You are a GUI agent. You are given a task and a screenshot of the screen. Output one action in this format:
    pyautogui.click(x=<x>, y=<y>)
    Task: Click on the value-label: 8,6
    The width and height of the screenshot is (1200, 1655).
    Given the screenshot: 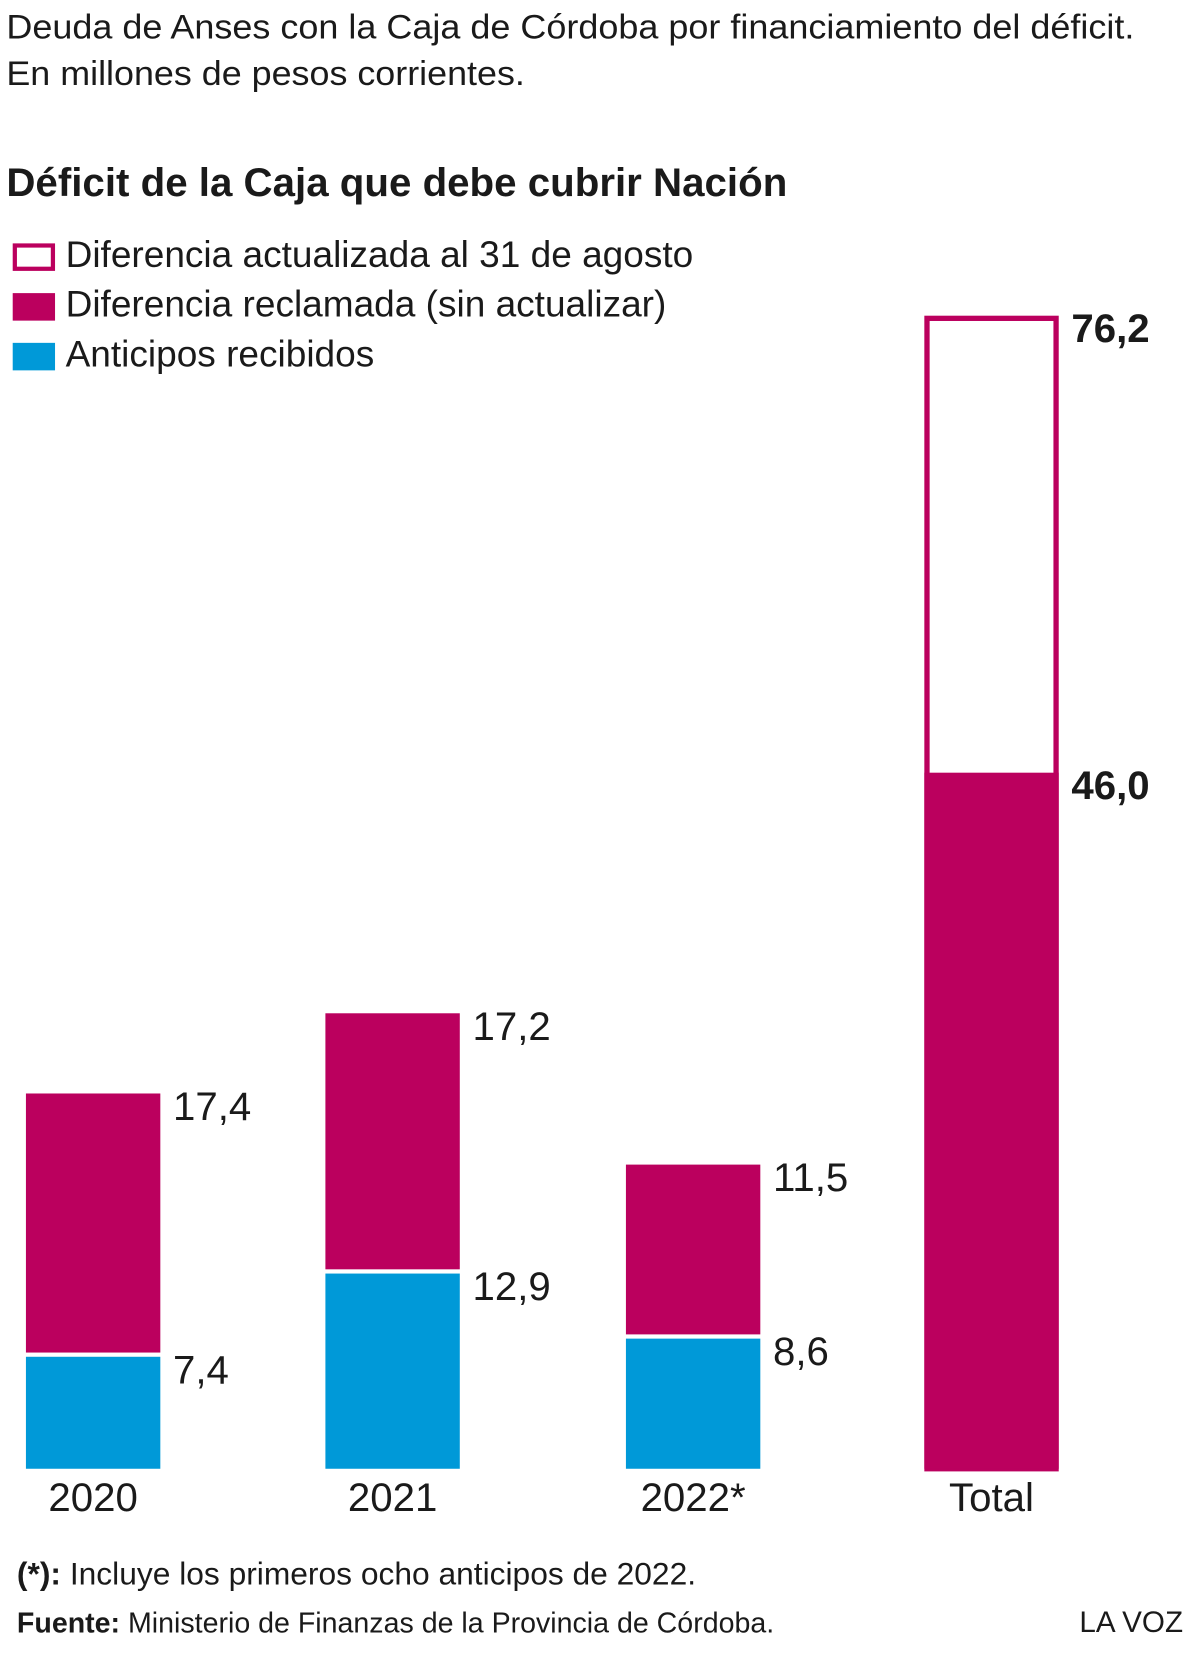 What is the action you would take?
    pyautogui.click(x=801, y=1351)
    